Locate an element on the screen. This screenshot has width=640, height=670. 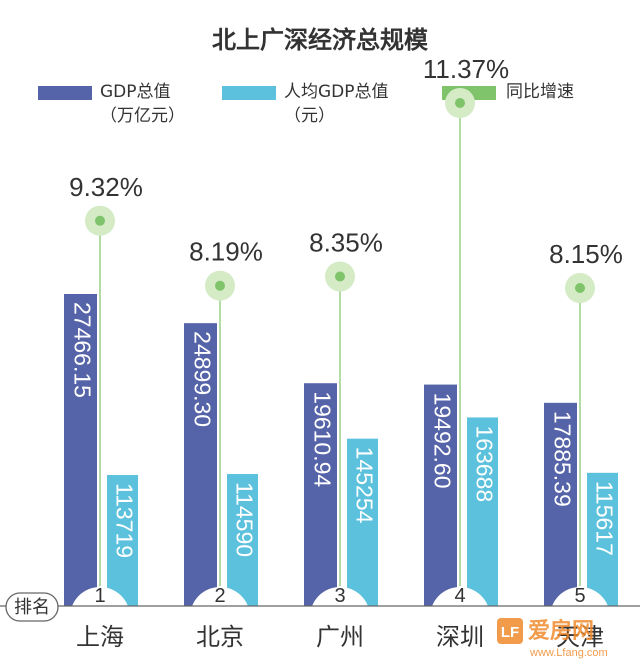
growth-value-label: 8.15% is located at coordinates (586, 254).